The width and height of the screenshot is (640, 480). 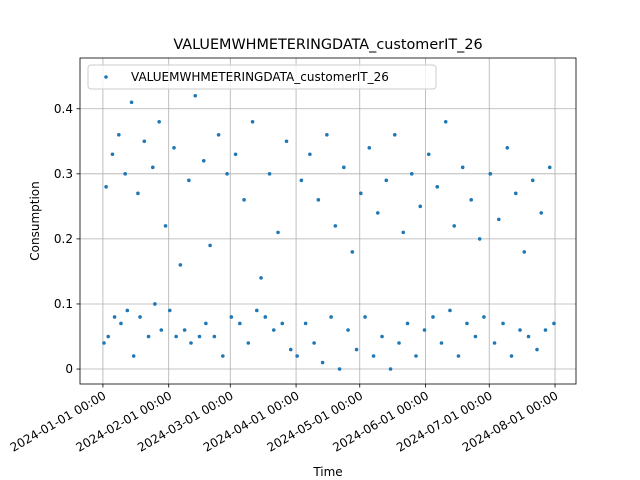 What do you see at coordinates (63, 174) in the screenshot?
I see `y-tick-label: 0.3` at bounding box center [63, 174].